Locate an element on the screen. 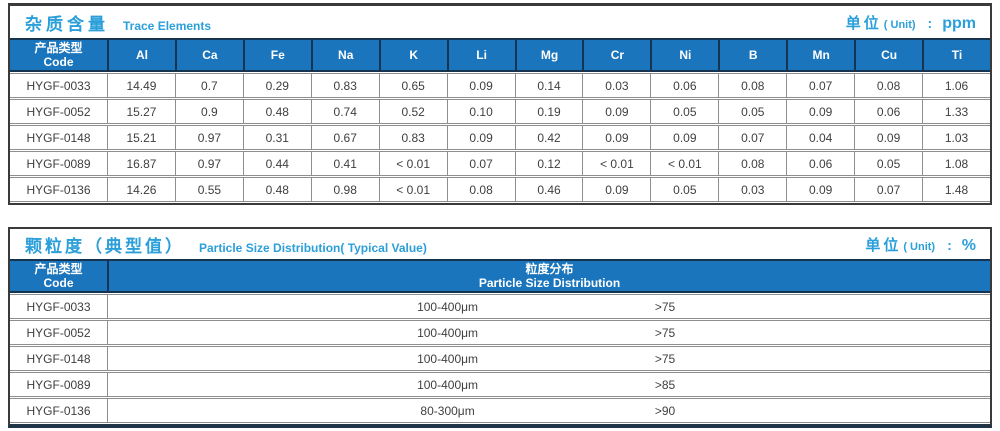 The height and width of the screenshot is (431, 1000). percentage-value: >90 is located at coordinates (665, 410).